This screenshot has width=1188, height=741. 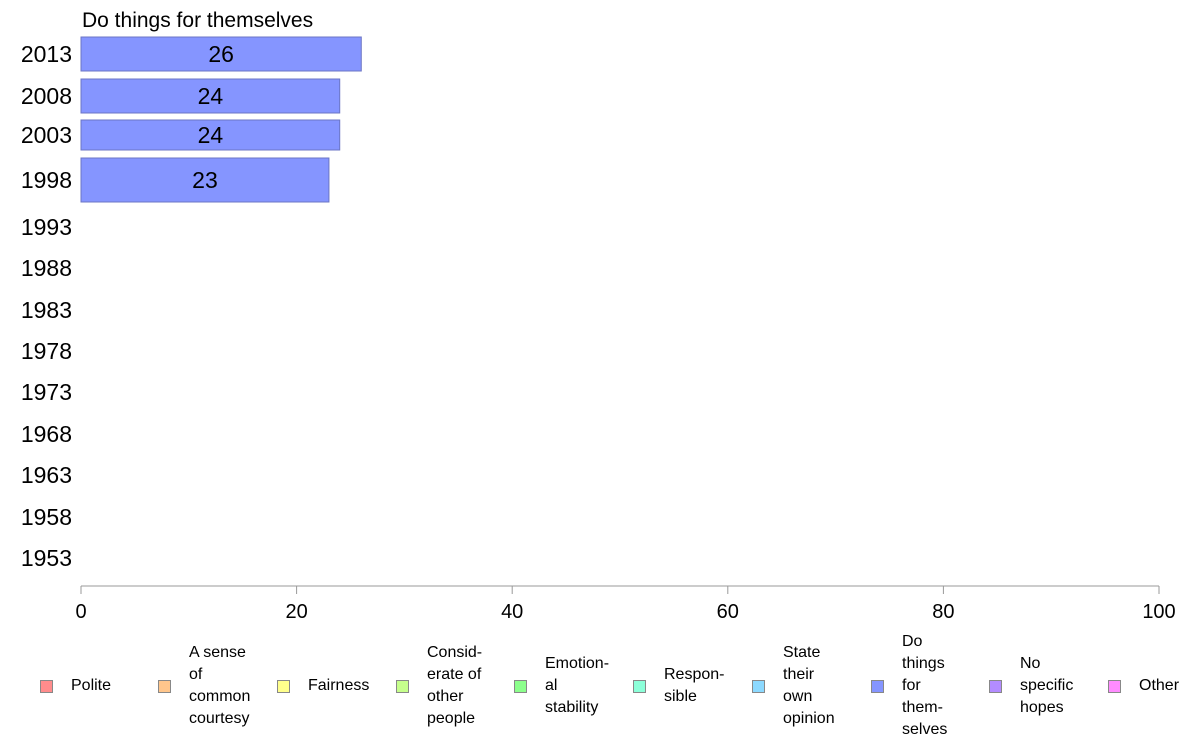 I want to click on legend-item: No specific hopes, so click(x=1031, y=686).